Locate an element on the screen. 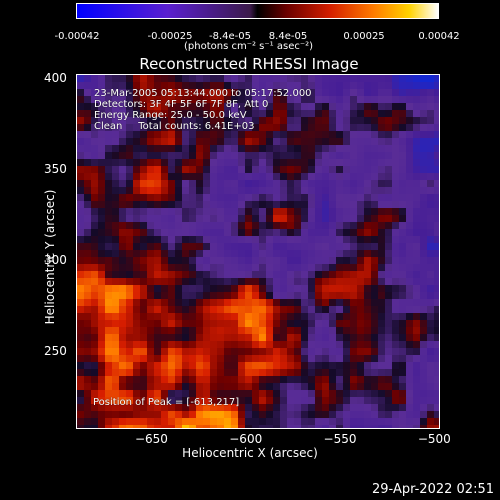 The image size is (500, 500). x-tick-label: −600 is located at coordinates (246, 439).